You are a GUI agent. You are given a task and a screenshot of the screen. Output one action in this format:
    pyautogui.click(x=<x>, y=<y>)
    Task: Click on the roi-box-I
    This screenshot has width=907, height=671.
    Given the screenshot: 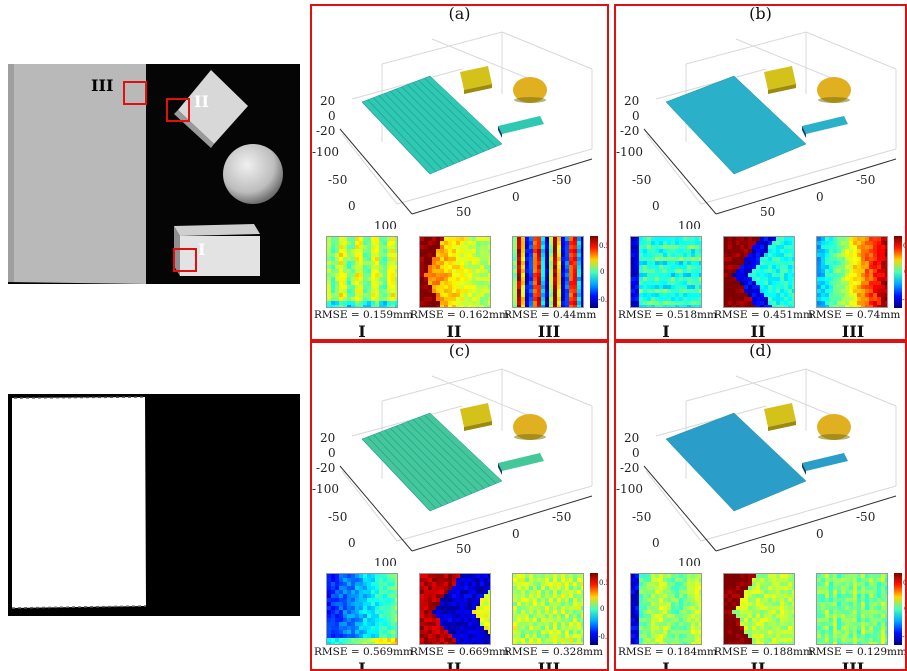 What is the action you would take?
    pyautogui.click(x=185, y=260)
    